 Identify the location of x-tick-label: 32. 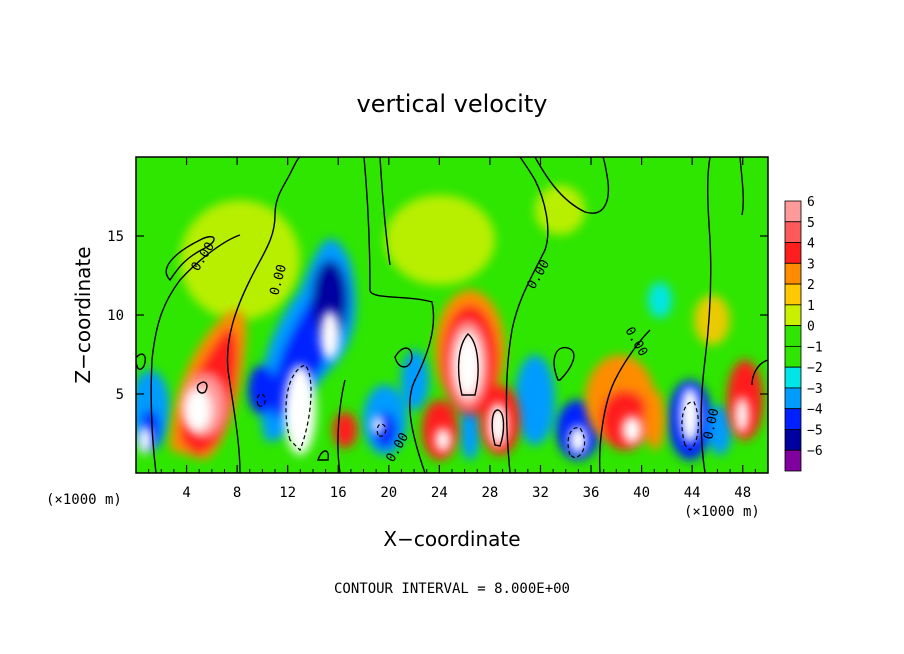
(540, 493).